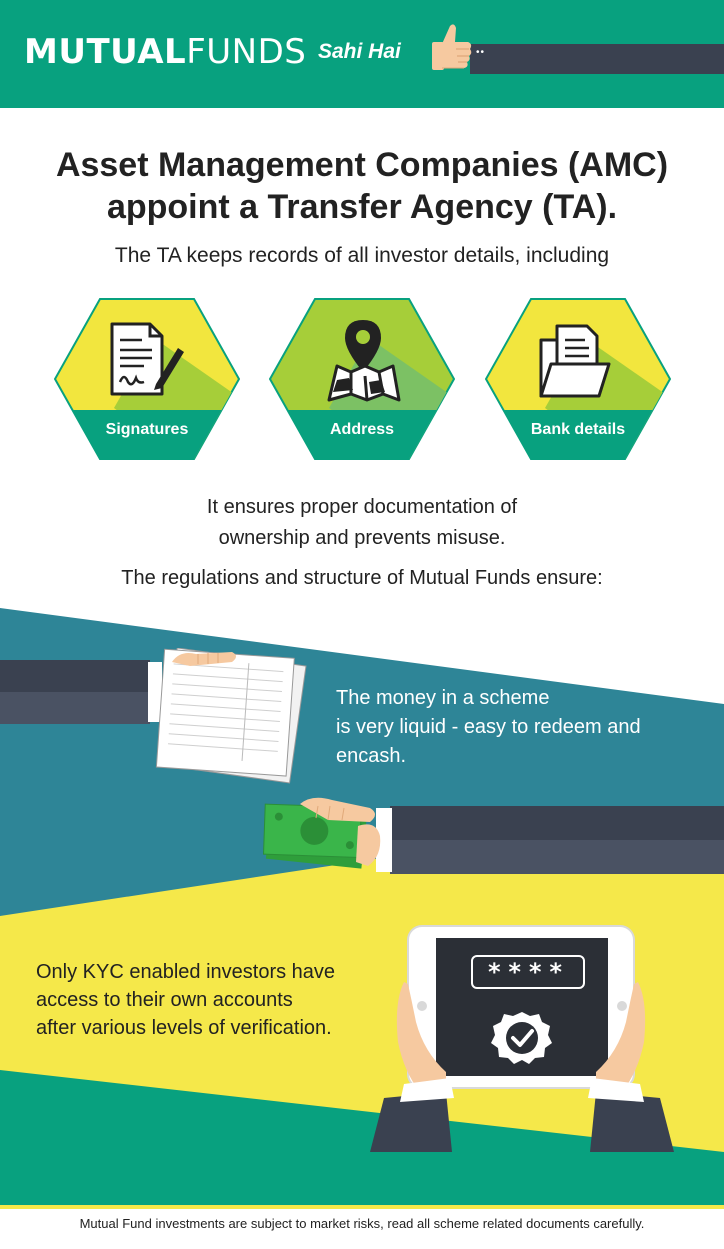  I want to click on password-mask: ****, so click(528, 972).